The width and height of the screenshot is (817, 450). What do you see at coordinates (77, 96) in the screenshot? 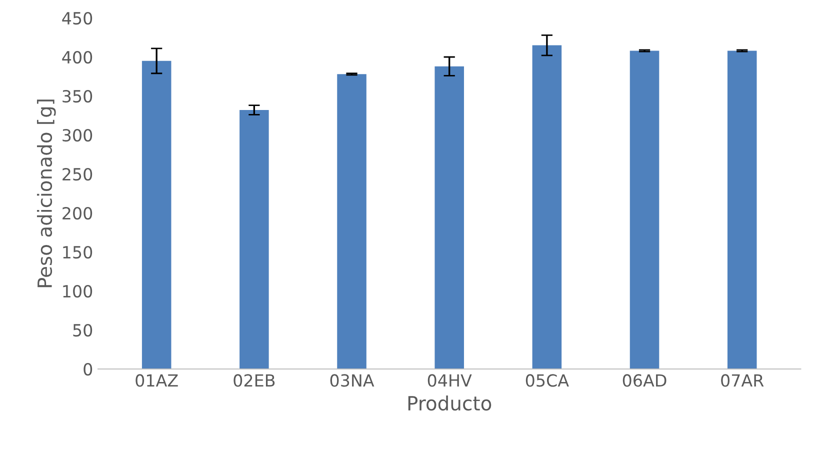
I see `y-tick-label: 350` at bounding box center [77, 96].